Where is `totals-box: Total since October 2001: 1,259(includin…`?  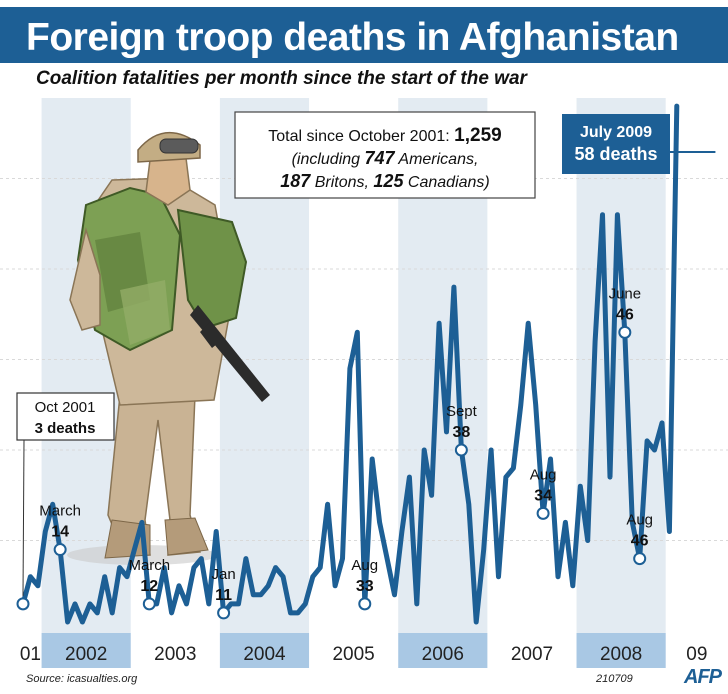
totals-box: Total since October 2001: 1,259(includin… is located at coordinates (385, 155).